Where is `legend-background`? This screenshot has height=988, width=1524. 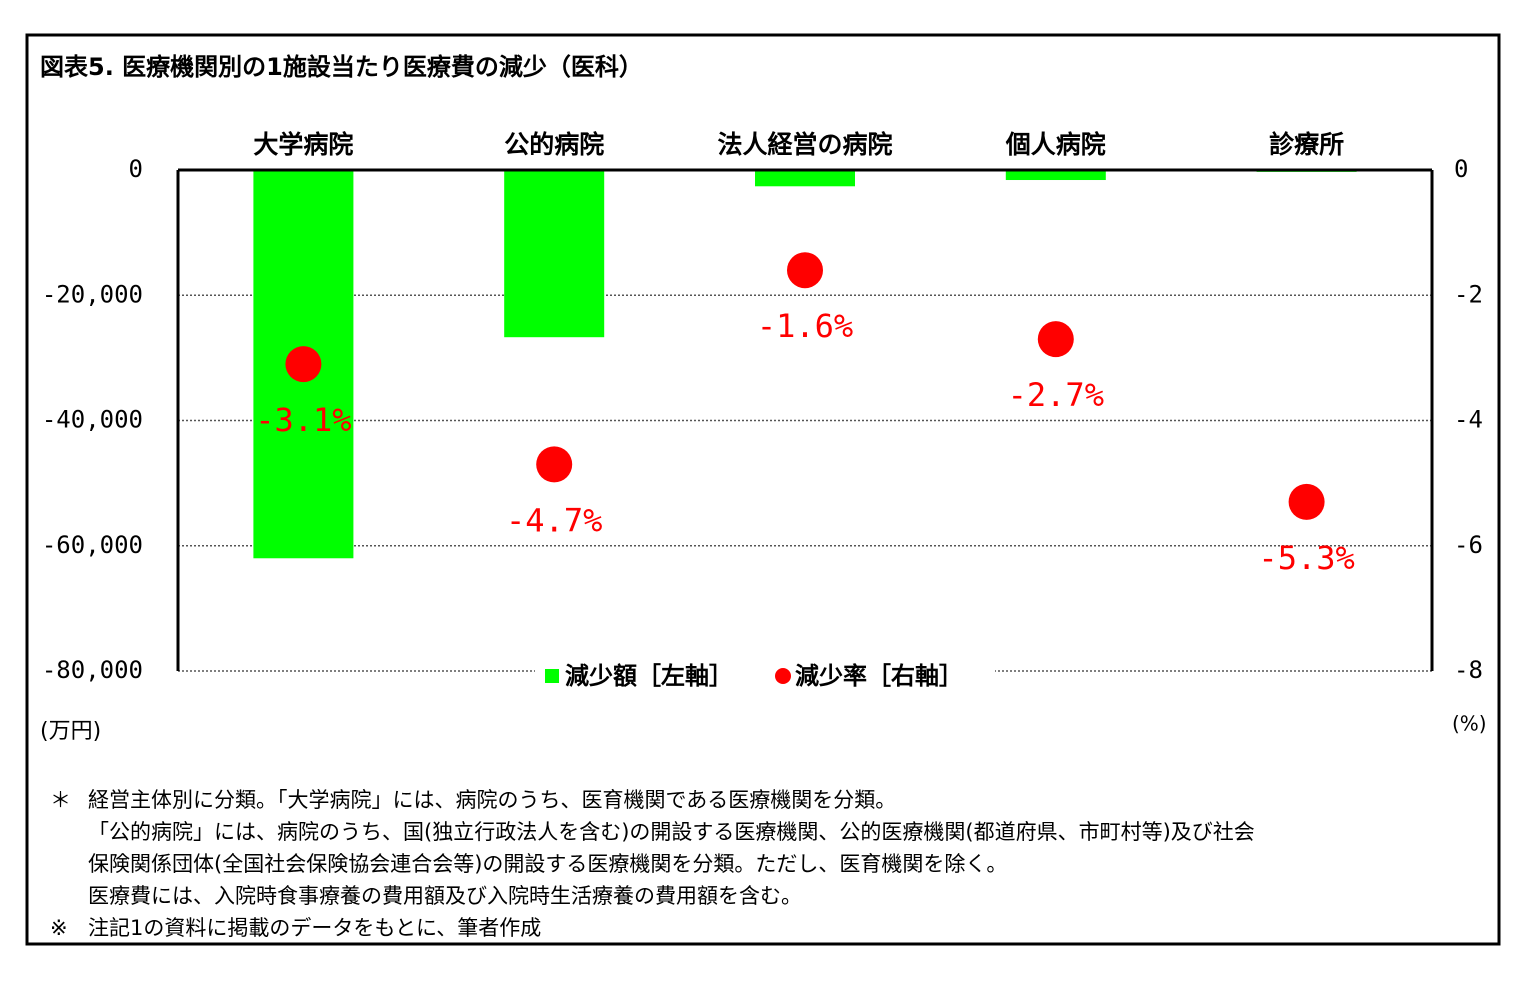
legend-background is located at coordinates (765, 677).